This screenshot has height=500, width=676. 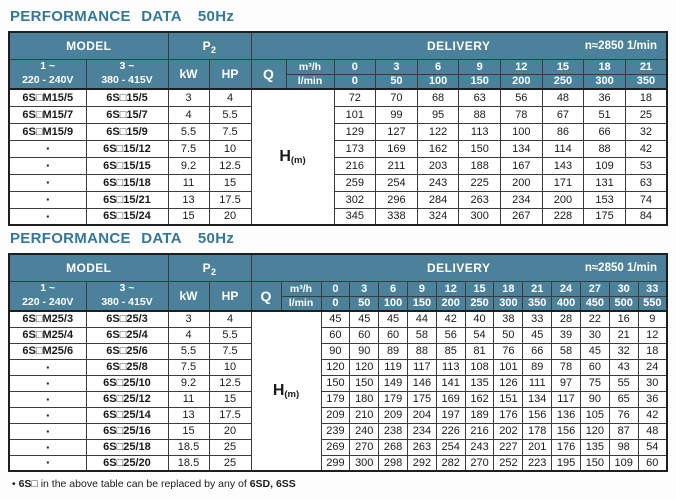 What do you see at coordinates (47, 131) in the screenshot?
I see `model-1ph-cell: 6S□M15/9` at bounding box center [47, 131].